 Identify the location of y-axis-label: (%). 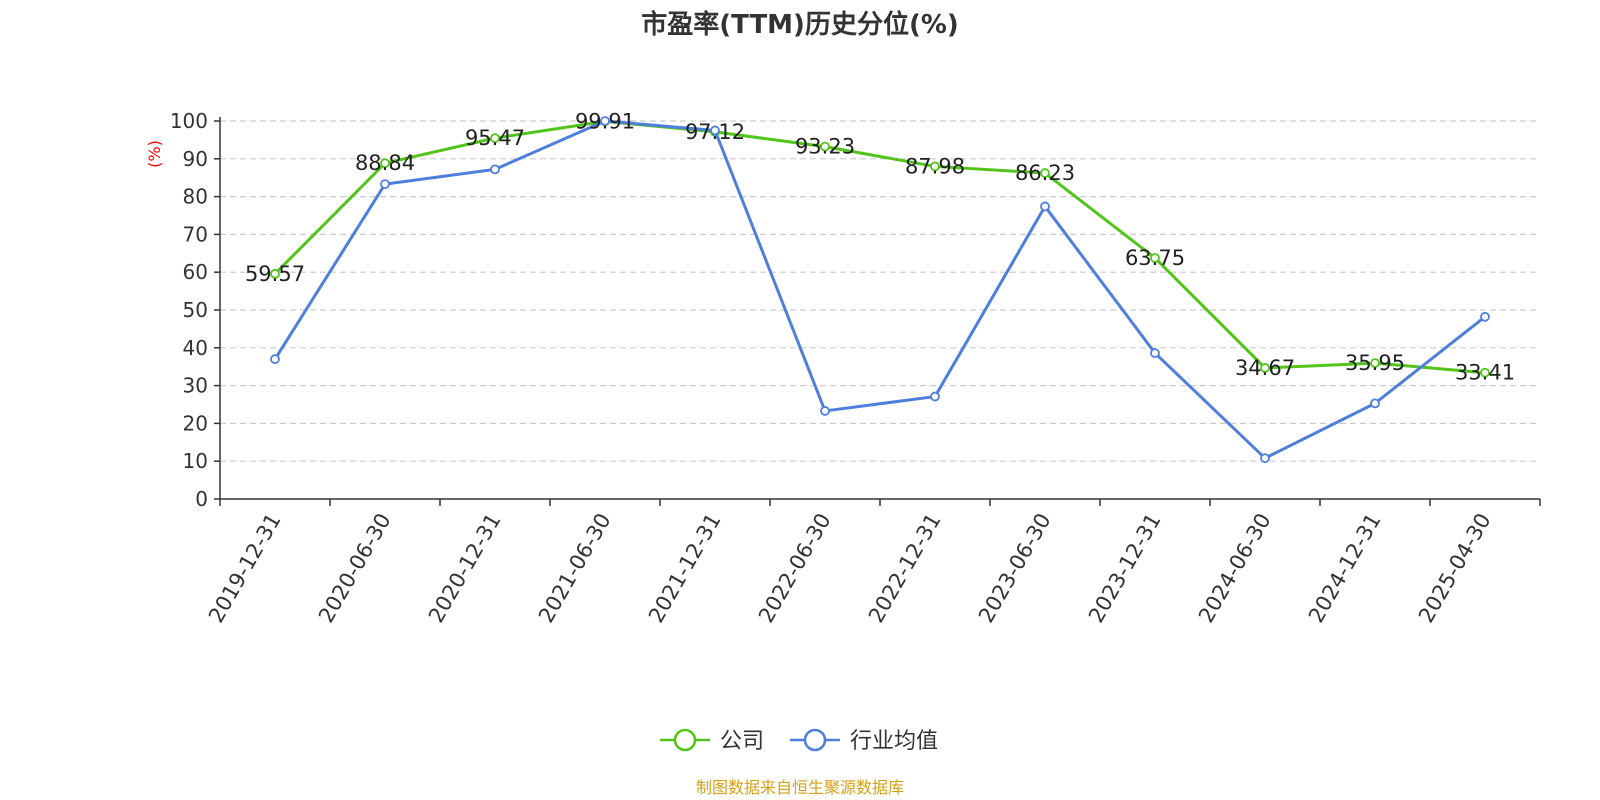
(154, 154).